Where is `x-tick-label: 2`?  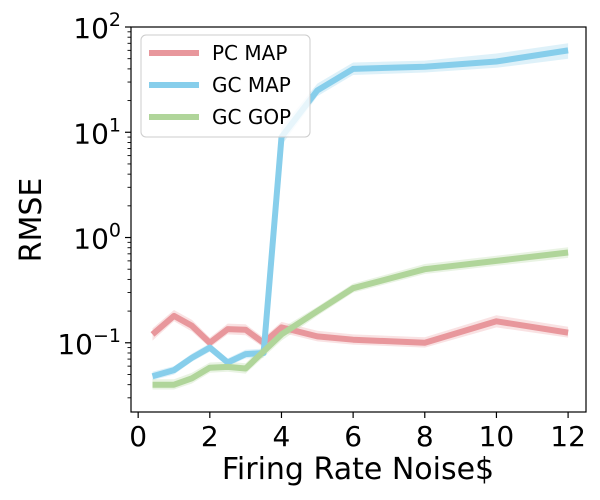 x-tick-label: 2 is located at coordinates (210, 436).